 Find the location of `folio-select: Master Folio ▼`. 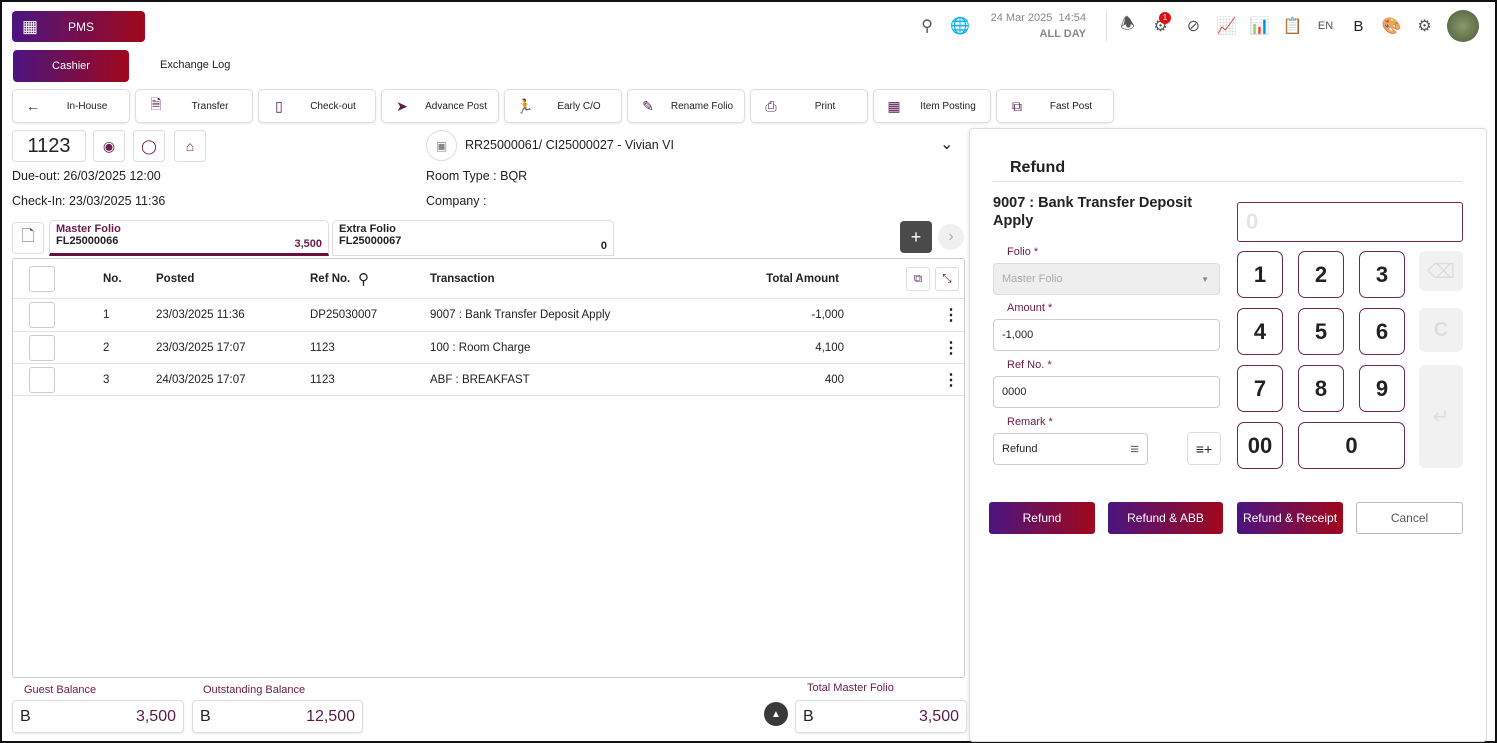

folio-select: Master Folio ▼ is located at coordinates (1106, 279).